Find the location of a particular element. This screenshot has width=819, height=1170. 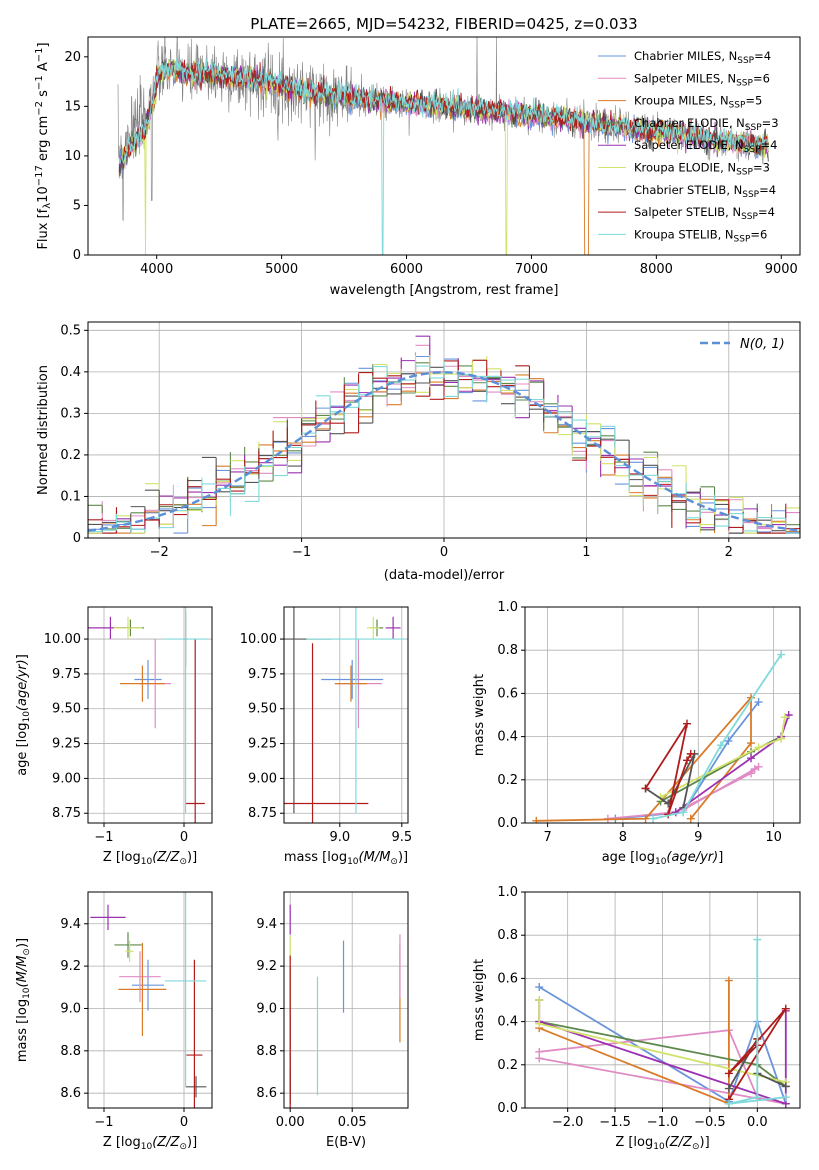

legend-count: =5 is located at coordinates (753, 101).